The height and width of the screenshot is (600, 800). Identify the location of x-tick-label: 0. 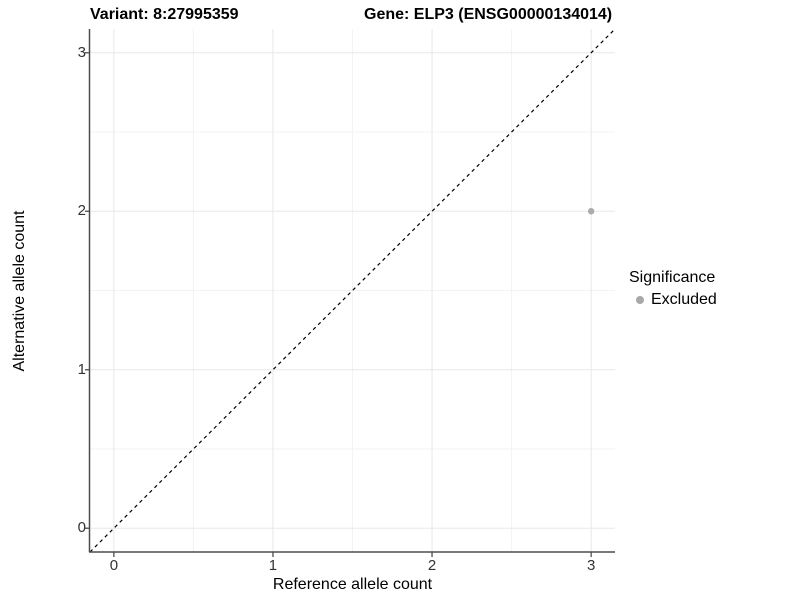
(114, 565).